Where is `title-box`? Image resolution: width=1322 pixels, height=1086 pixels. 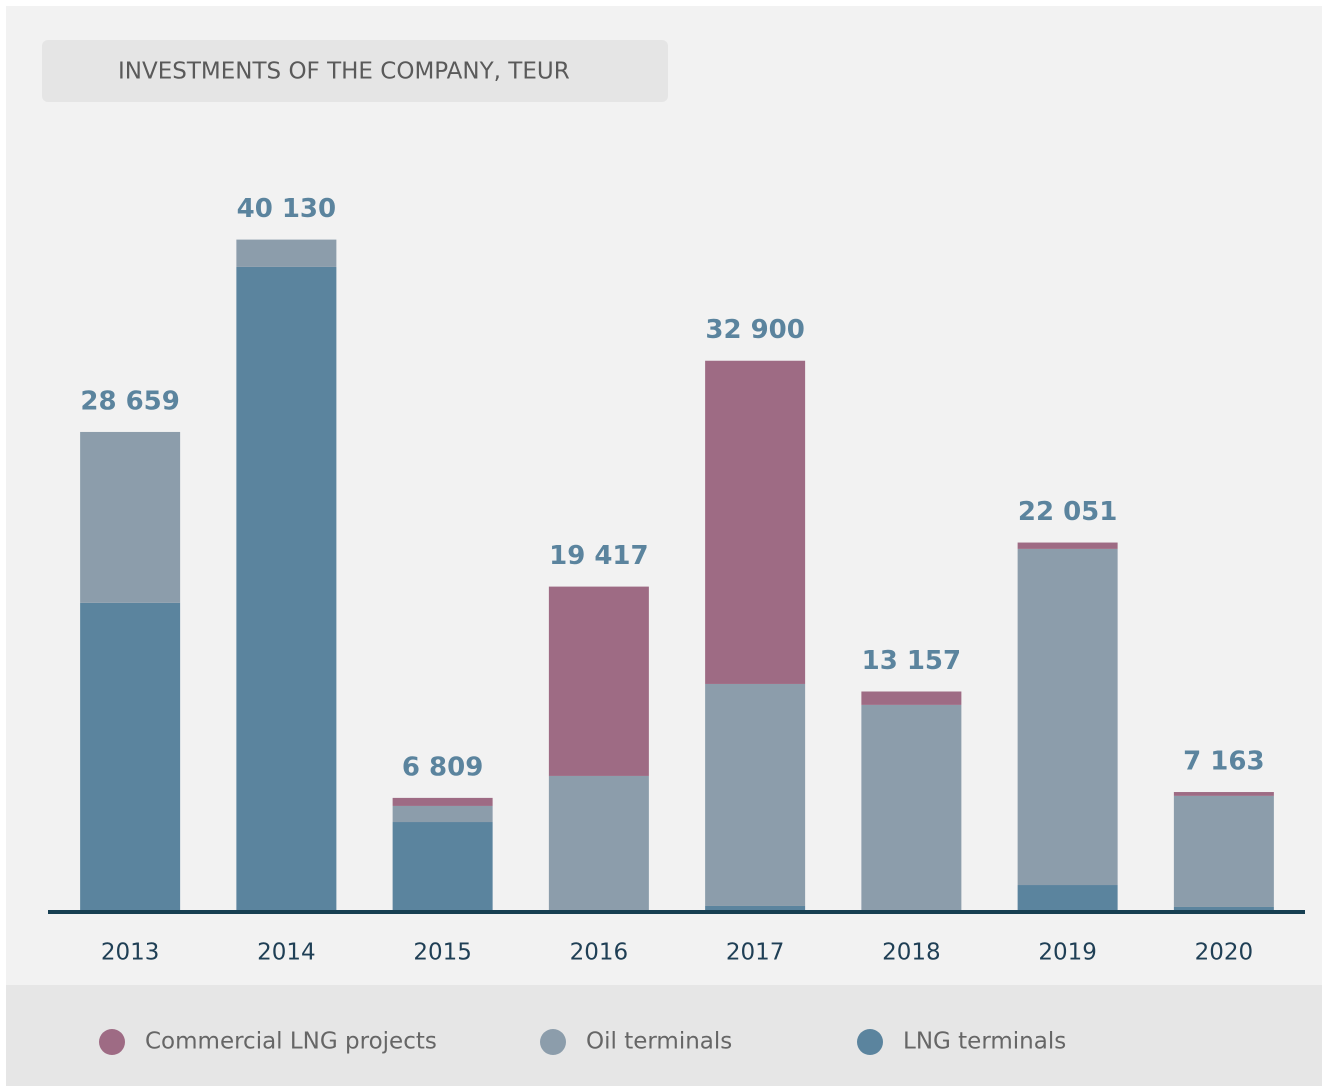 title-box is located at coordinates (355, 71).